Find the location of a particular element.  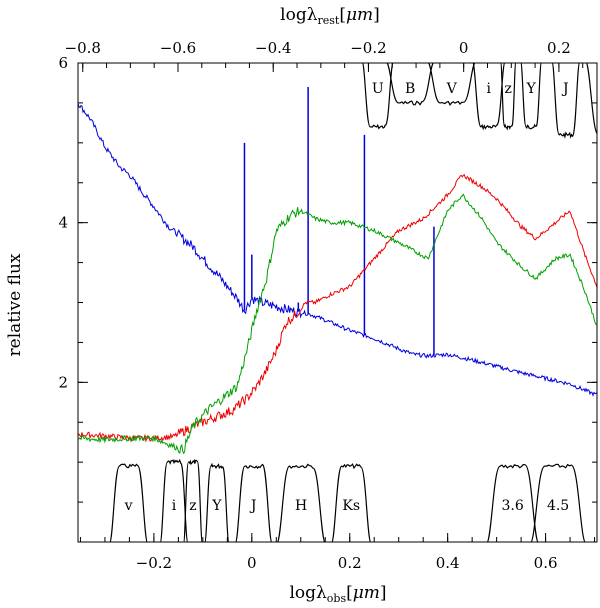

bottom-filter-curve-H is located at coordinates (301, 502).